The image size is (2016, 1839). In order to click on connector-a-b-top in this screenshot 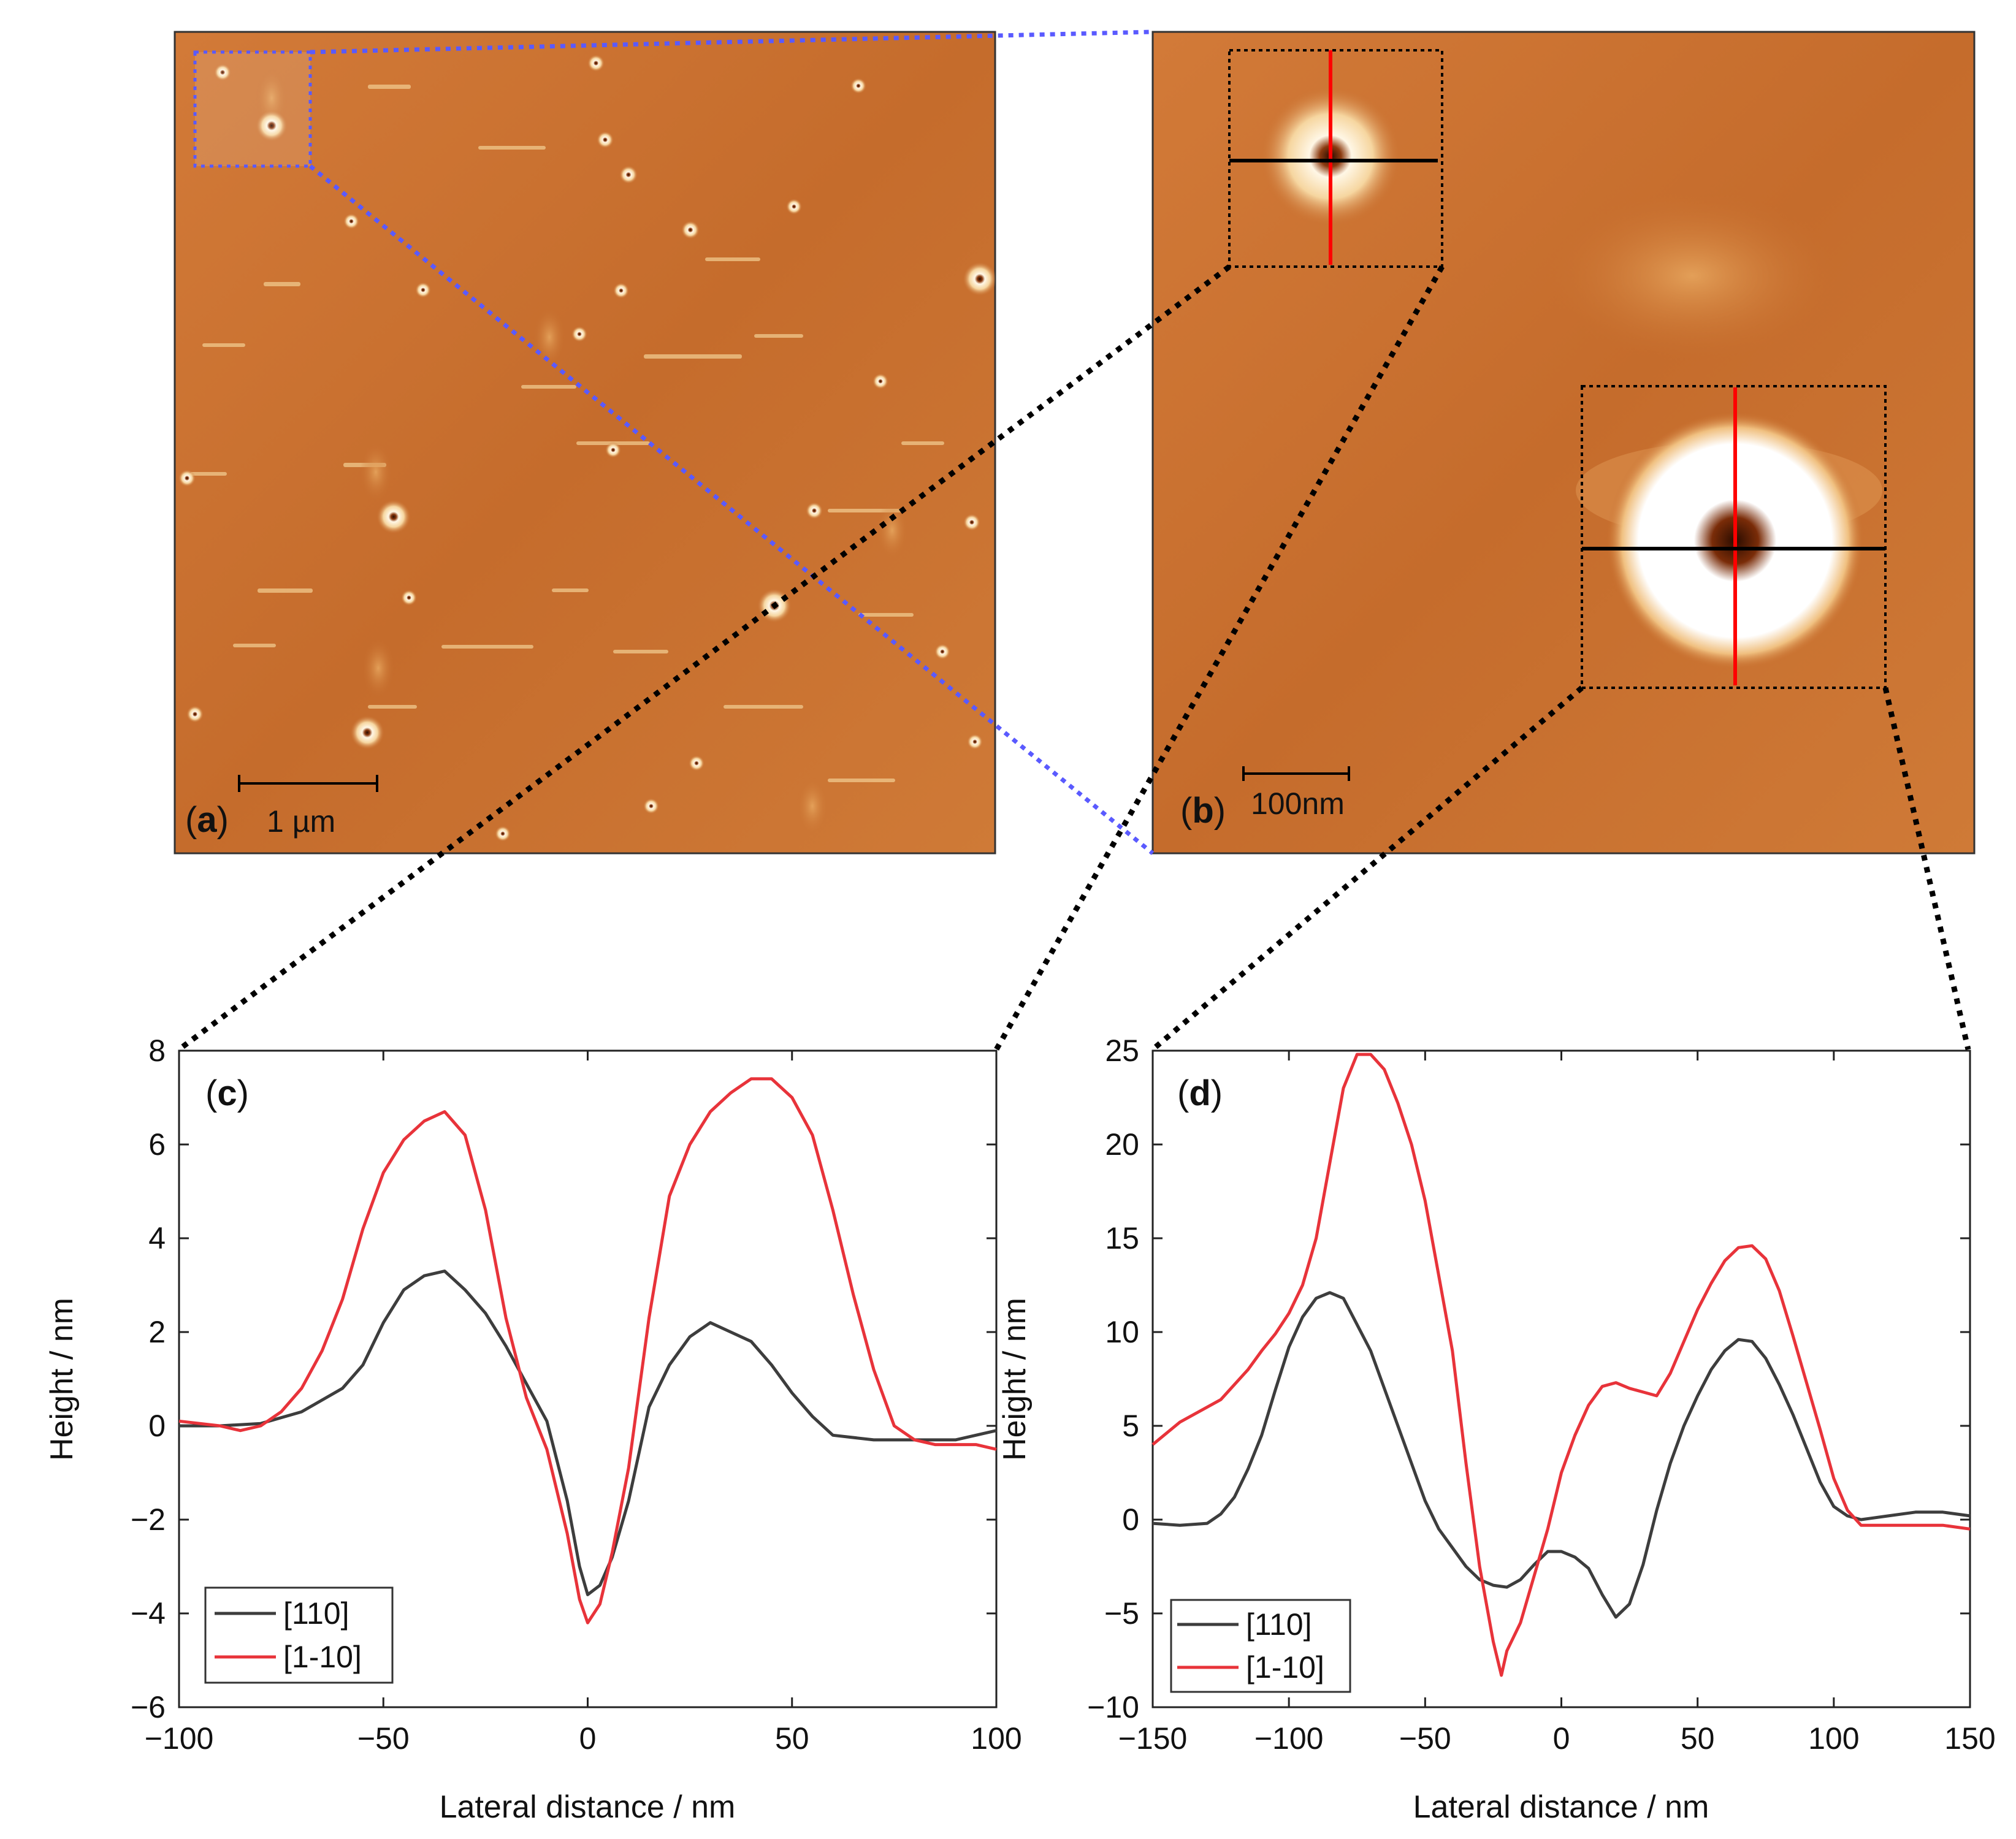, I will do `click(732, 42)`.